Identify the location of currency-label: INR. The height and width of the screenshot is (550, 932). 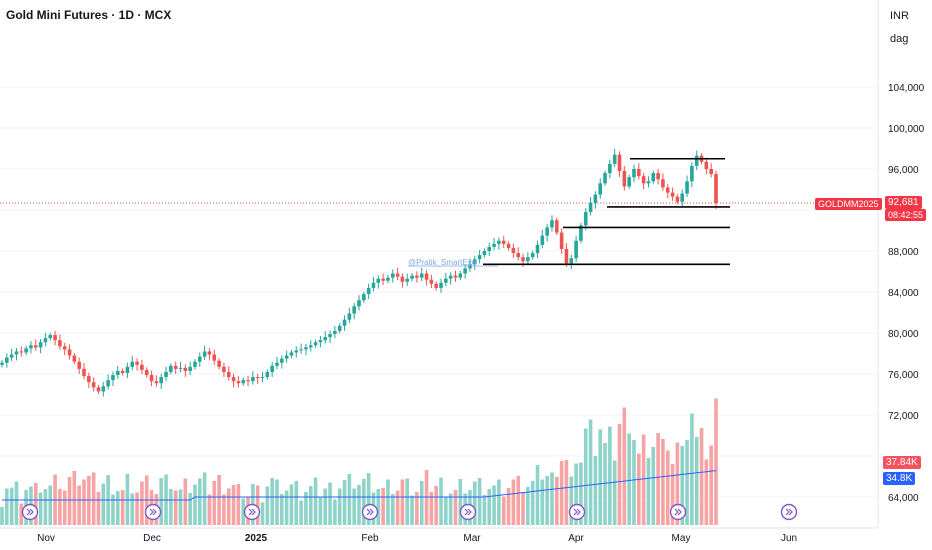
(899, 16).